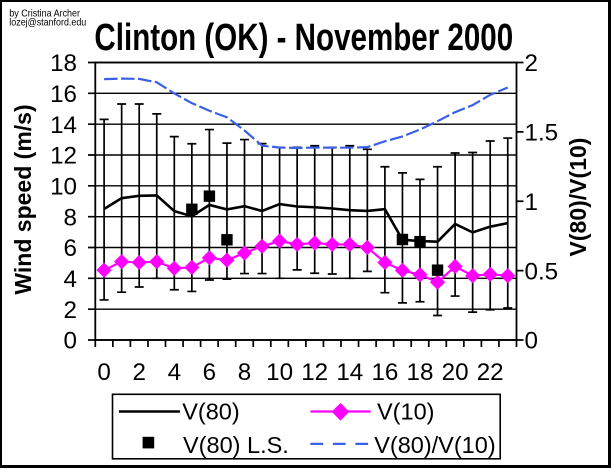 The width and height of the screenshot is (611, 468). Describe the element at coordinates (210, 412) in the screenshot. I see `svg-text: V(80)` at that location.